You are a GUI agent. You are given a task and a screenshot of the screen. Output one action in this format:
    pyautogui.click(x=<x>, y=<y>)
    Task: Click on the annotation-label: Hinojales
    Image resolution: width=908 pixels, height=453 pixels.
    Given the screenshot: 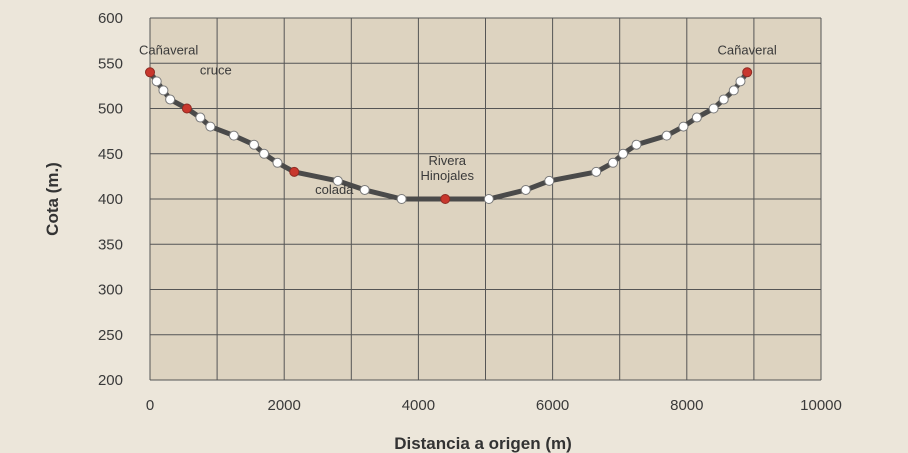 What is the action you would take?
    pyautogui.click(x=447, y=175)
    